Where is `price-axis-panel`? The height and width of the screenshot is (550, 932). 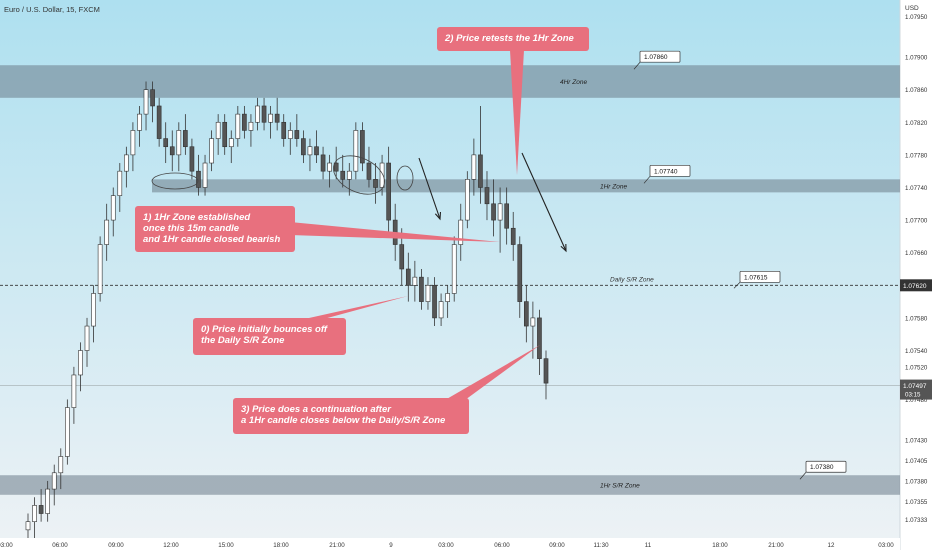
price-axis-panel is located at coordinates (916, 275).